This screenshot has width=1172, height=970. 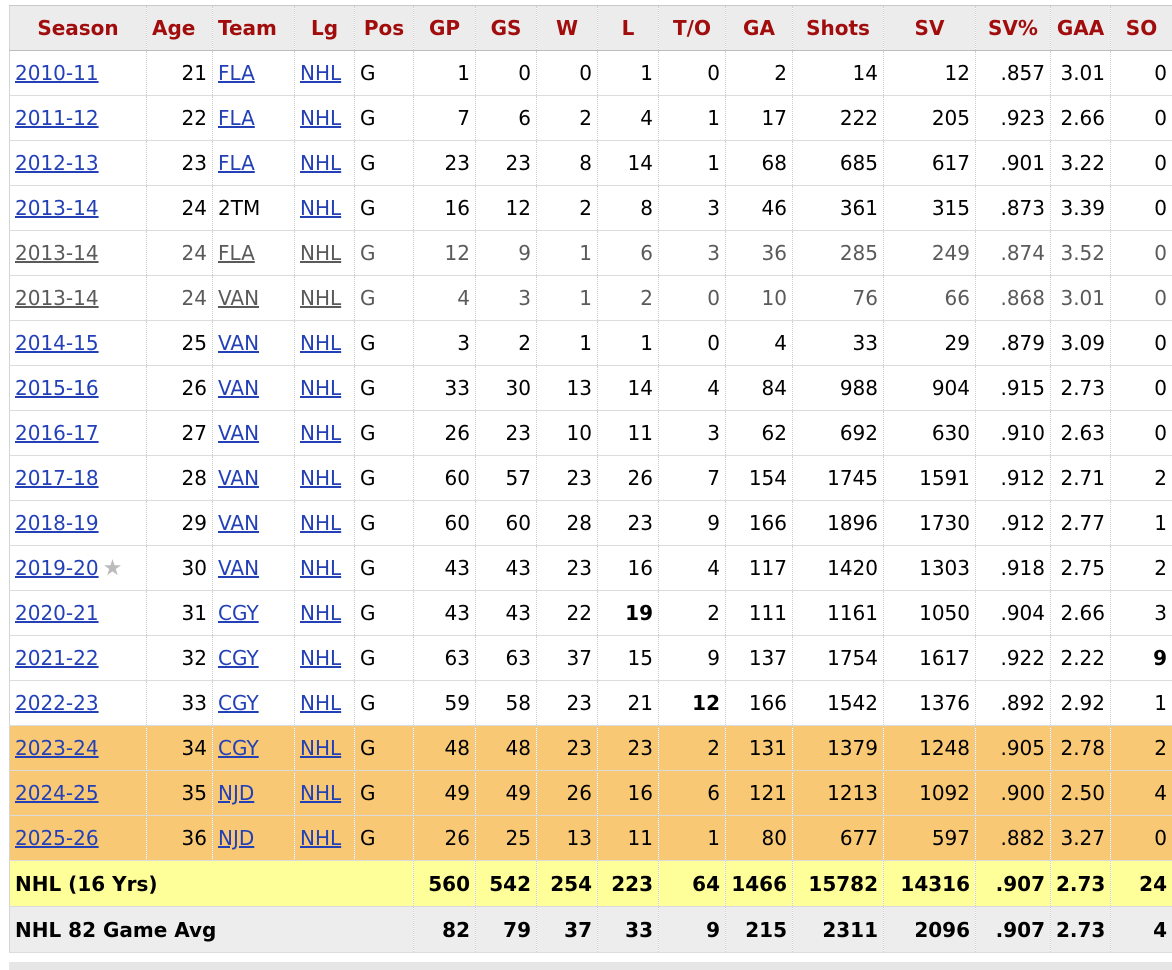 I want to click on col-header-season: Season, so click(x=78, y=28).